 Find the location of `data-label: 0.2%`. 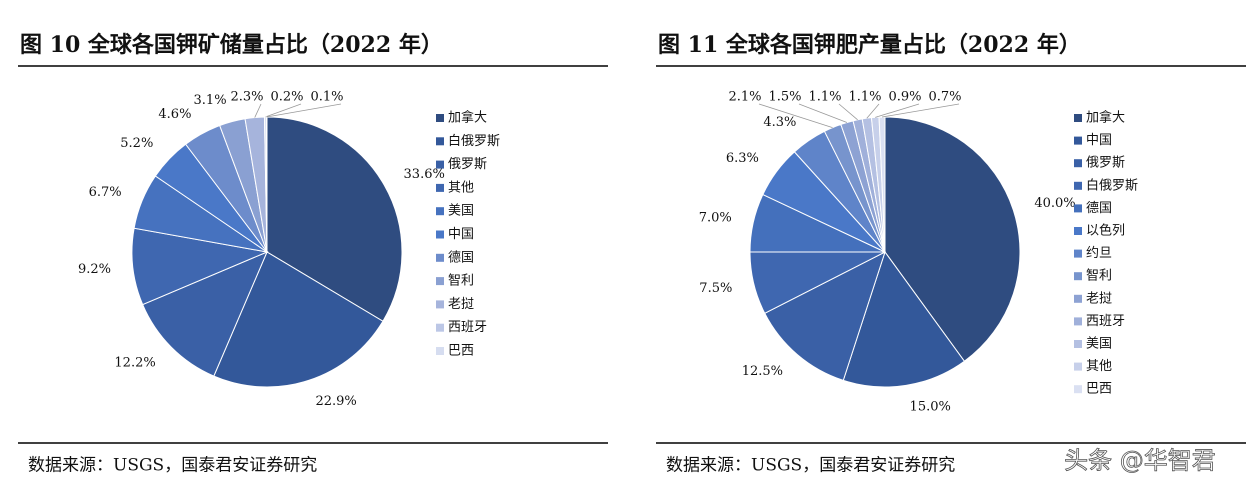

data-label: 0.2% is located at coordinates (286, 97).